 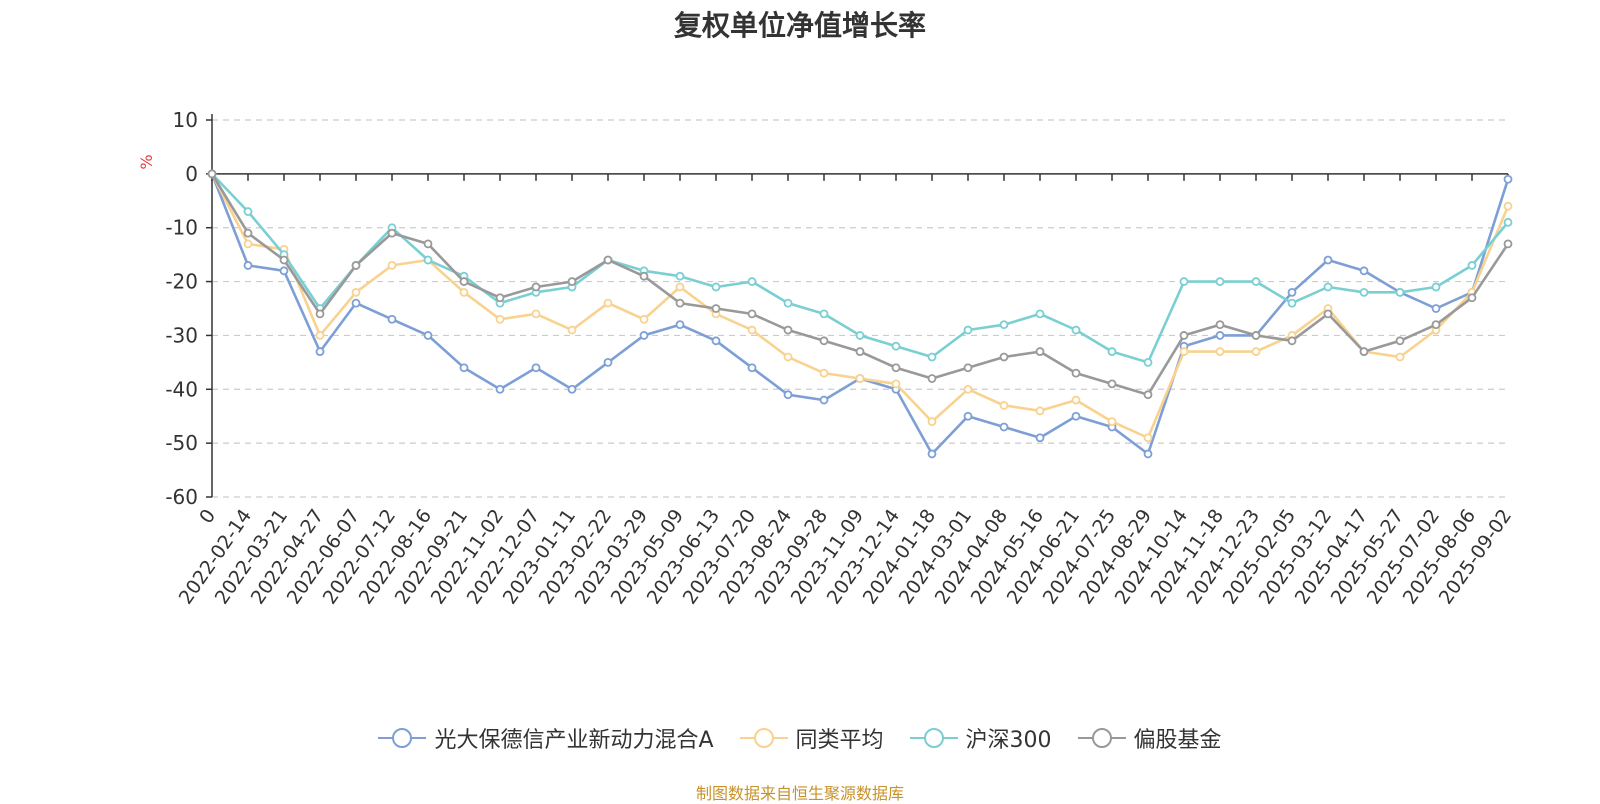 I want to click on y-tick-label: -40, so click(x=181, y=389).